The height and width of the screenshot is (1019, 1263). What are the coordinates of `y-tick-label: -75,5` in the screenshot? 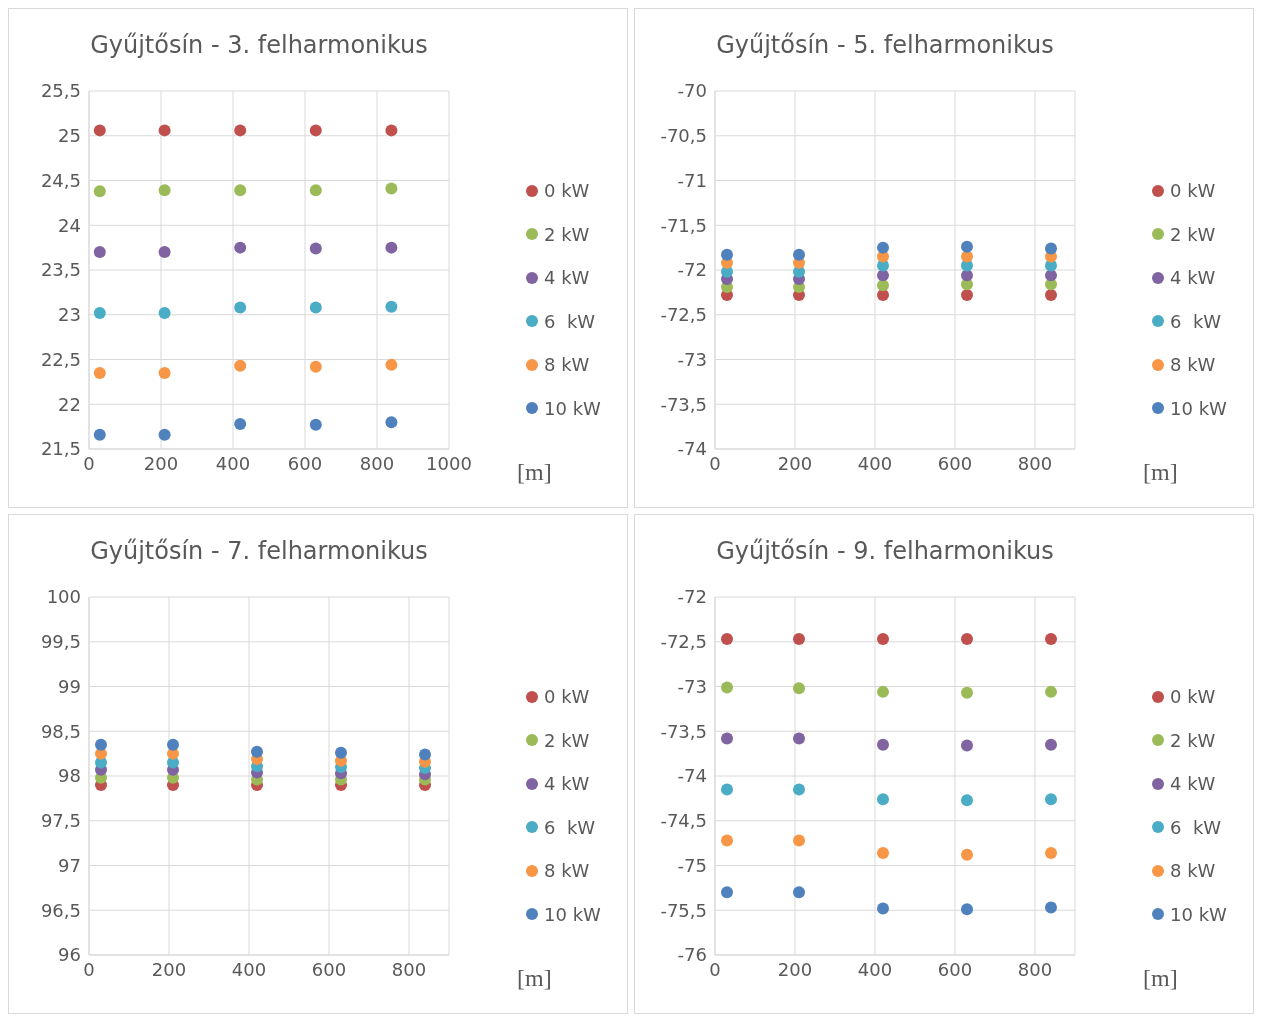 It's located at (683, 910).